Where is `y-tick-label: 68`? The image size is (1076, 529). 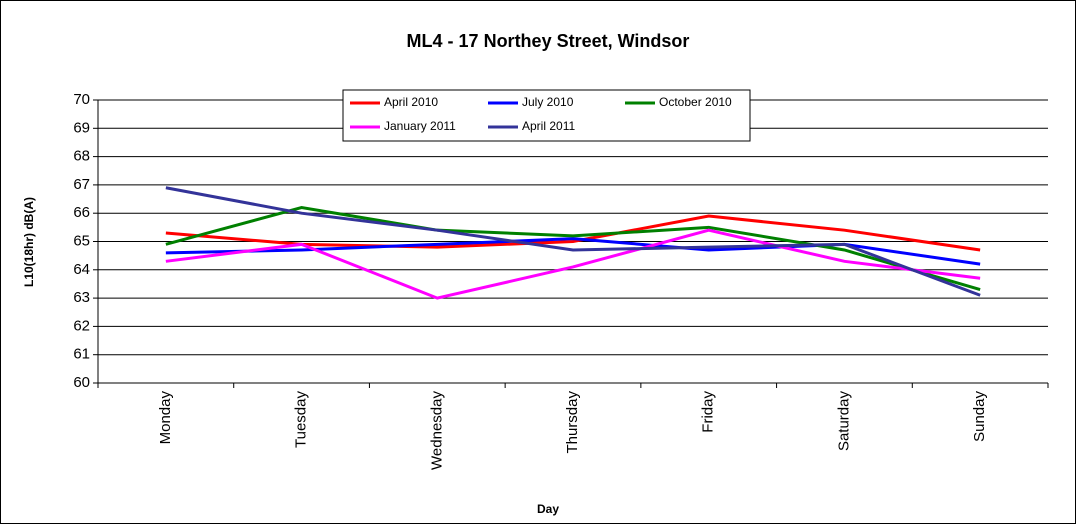
y-tick-label: 68 is located at coordinates (81, 156).